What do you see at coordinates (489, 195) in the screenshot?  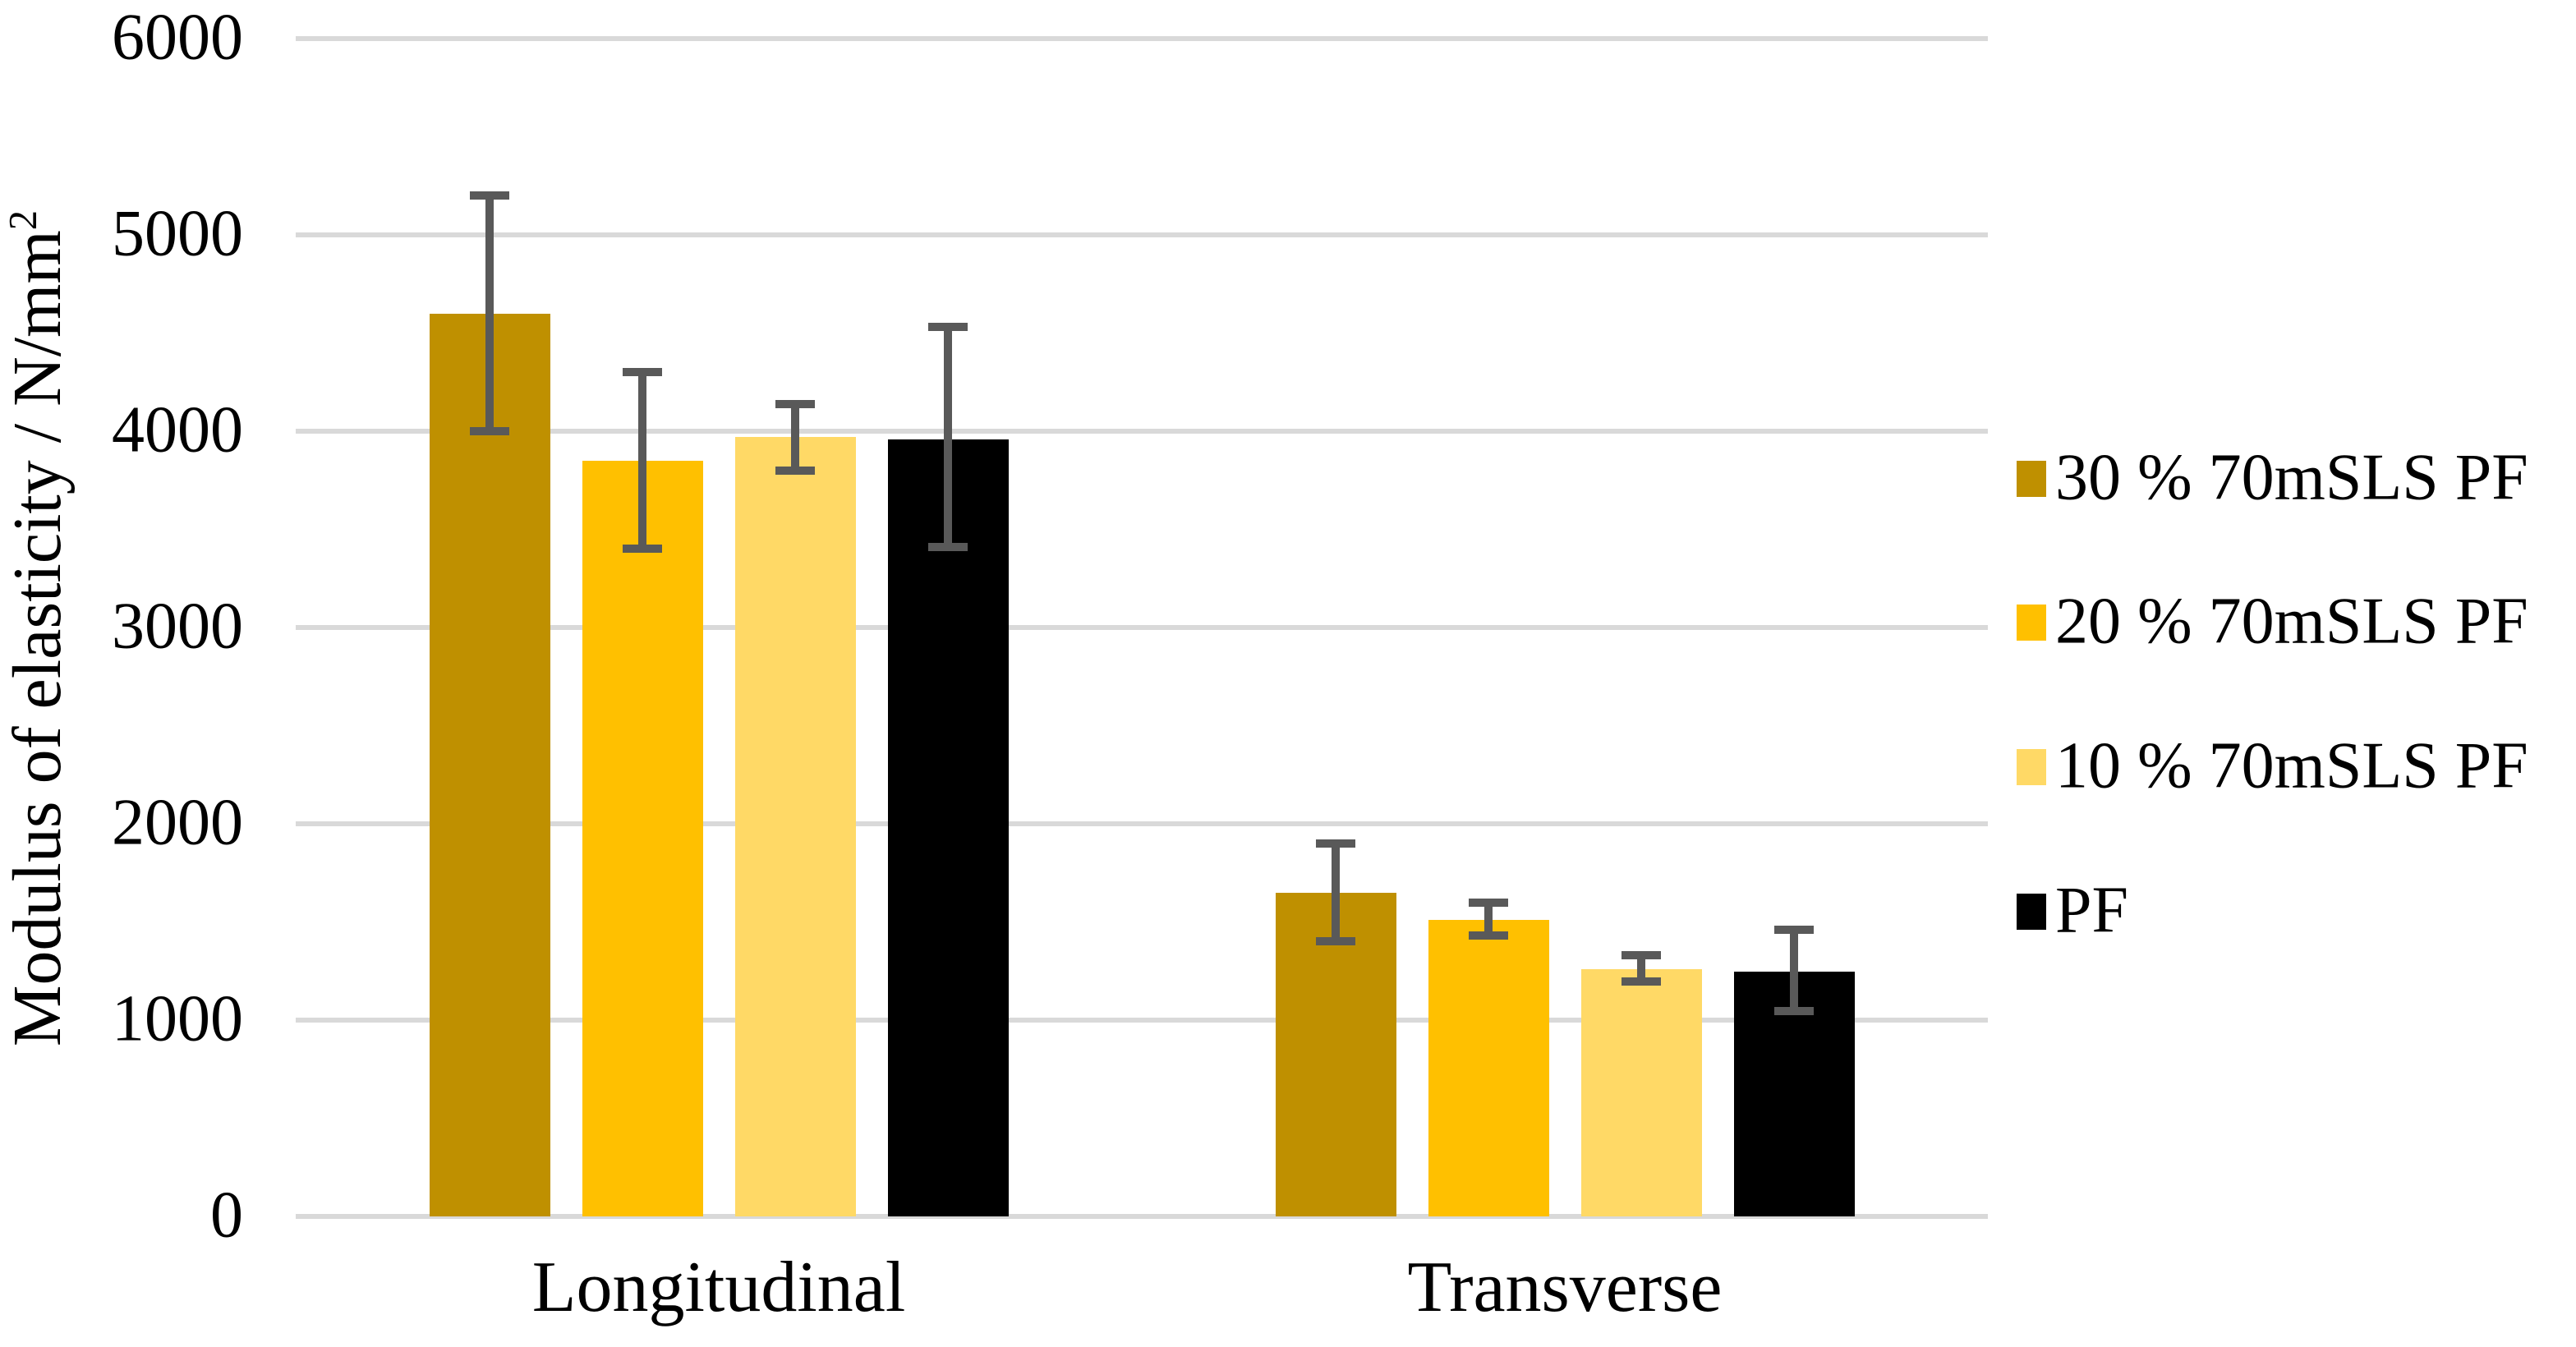 I see `error-bar-cap-top-30-70msls-pf-longitudinal` at bounding box center [489, 195].